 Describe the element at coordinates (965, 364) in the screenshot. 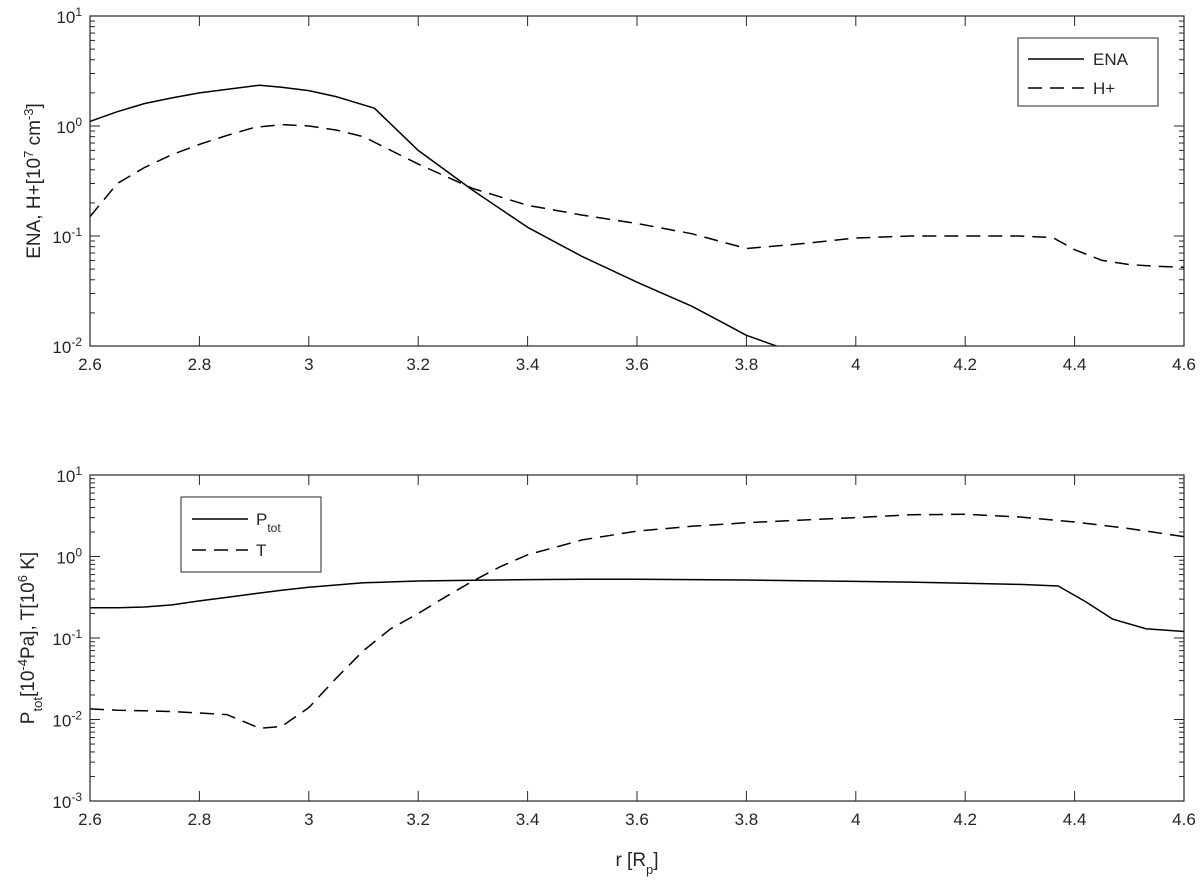

I see `top-x-tick-label: 4.2` at that location.